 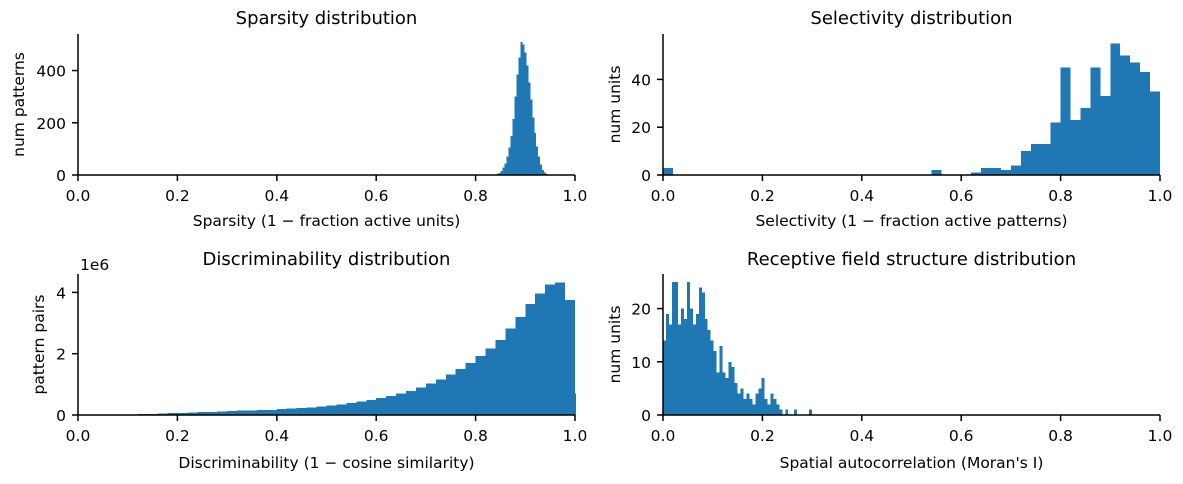 I want to click on y-tick-label: 20, so click(x=641, y=128).